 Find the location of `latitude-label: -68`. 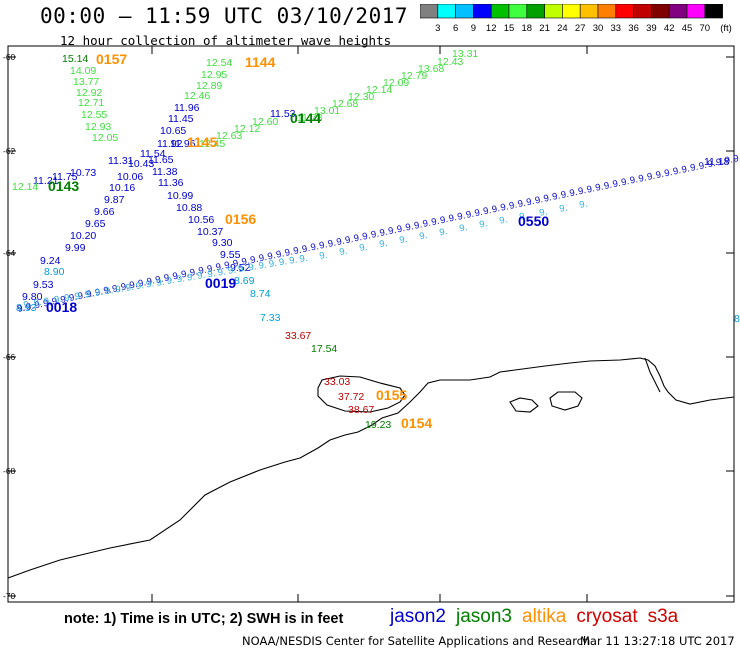

latitude-label: -68 is located at coordinates (9, 471).